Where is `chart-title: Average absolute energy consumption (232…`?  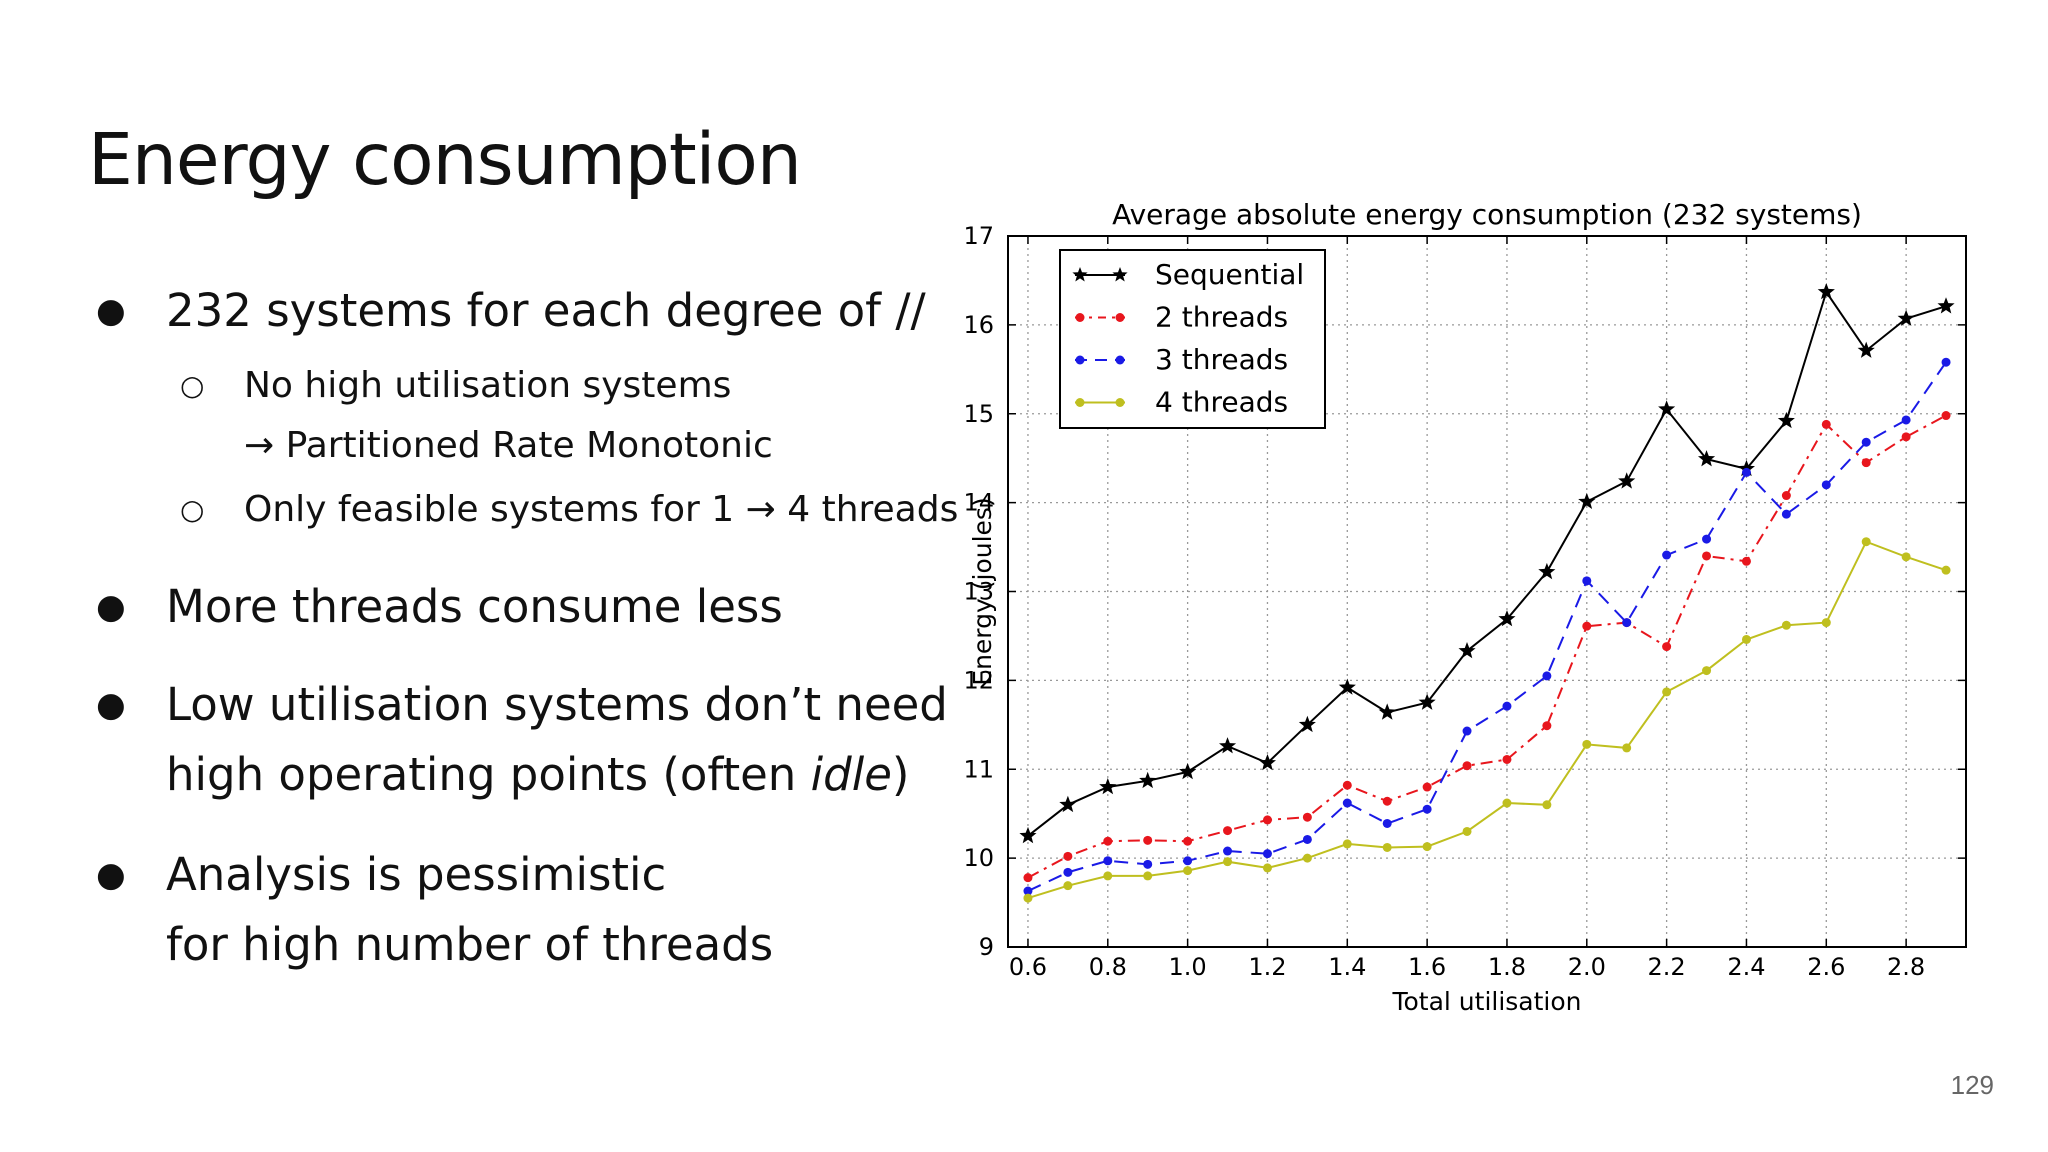
chart-title: Average absolute energy consumption (232… is located at coordinates (1487, 214).